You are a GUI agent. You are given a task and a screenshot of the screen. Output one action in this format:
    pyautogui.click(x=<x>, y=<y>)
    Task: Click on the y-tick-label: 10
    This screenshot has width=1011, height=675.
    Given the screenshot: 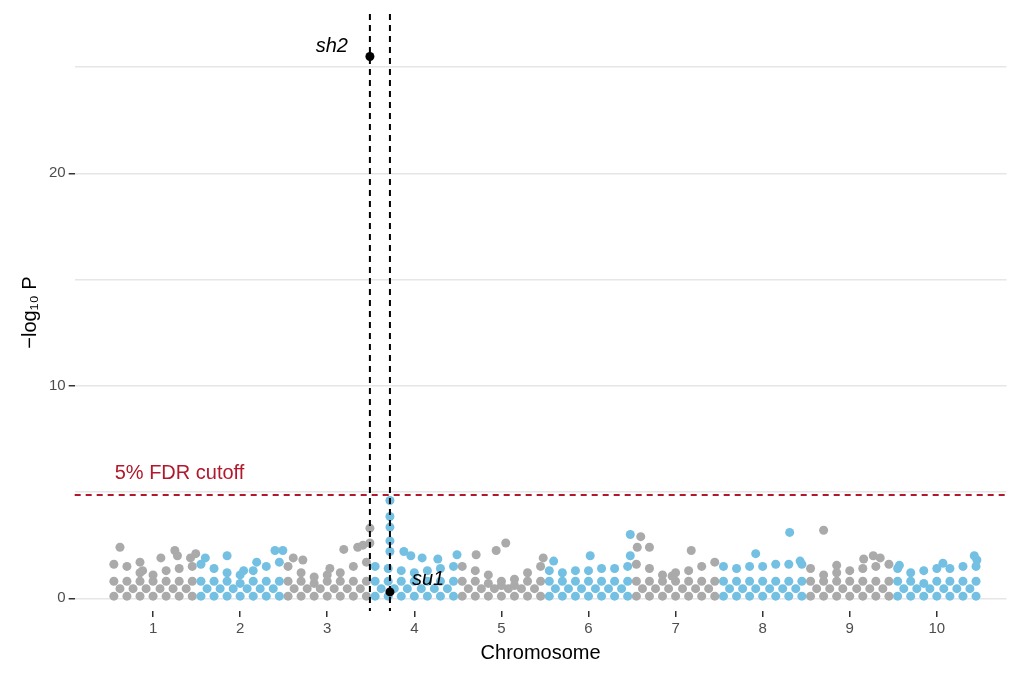 What is the action you would take?
    pyautogui.click(x=57, y=384)
    